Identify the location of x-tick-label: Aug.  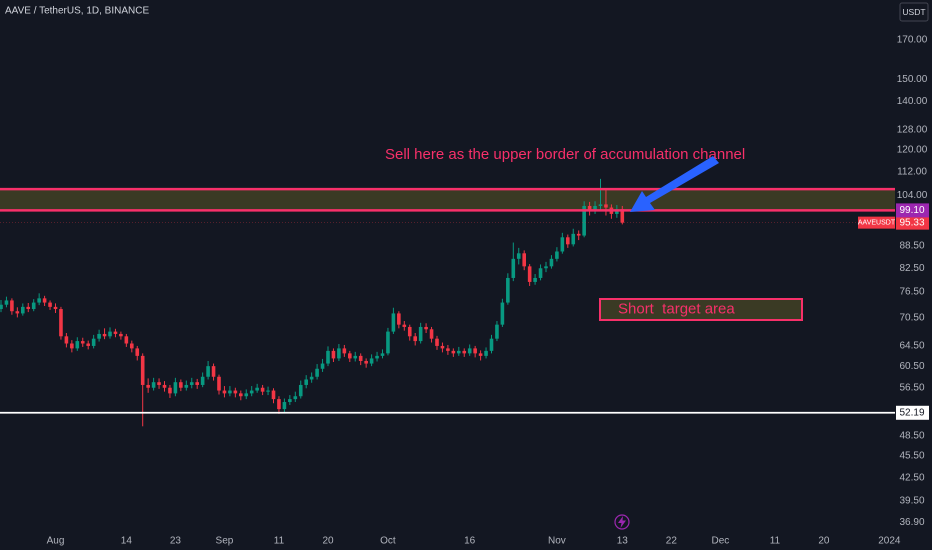
(56, 541).